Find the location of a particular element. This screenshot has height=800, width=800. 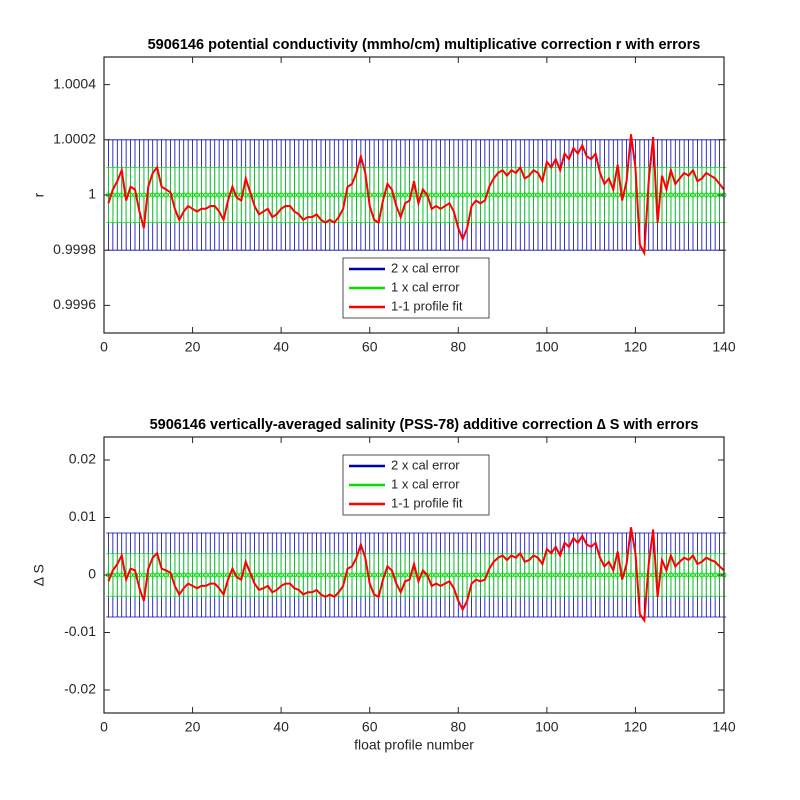

y-tick-label: 0 is located at coordinates (92, 574).